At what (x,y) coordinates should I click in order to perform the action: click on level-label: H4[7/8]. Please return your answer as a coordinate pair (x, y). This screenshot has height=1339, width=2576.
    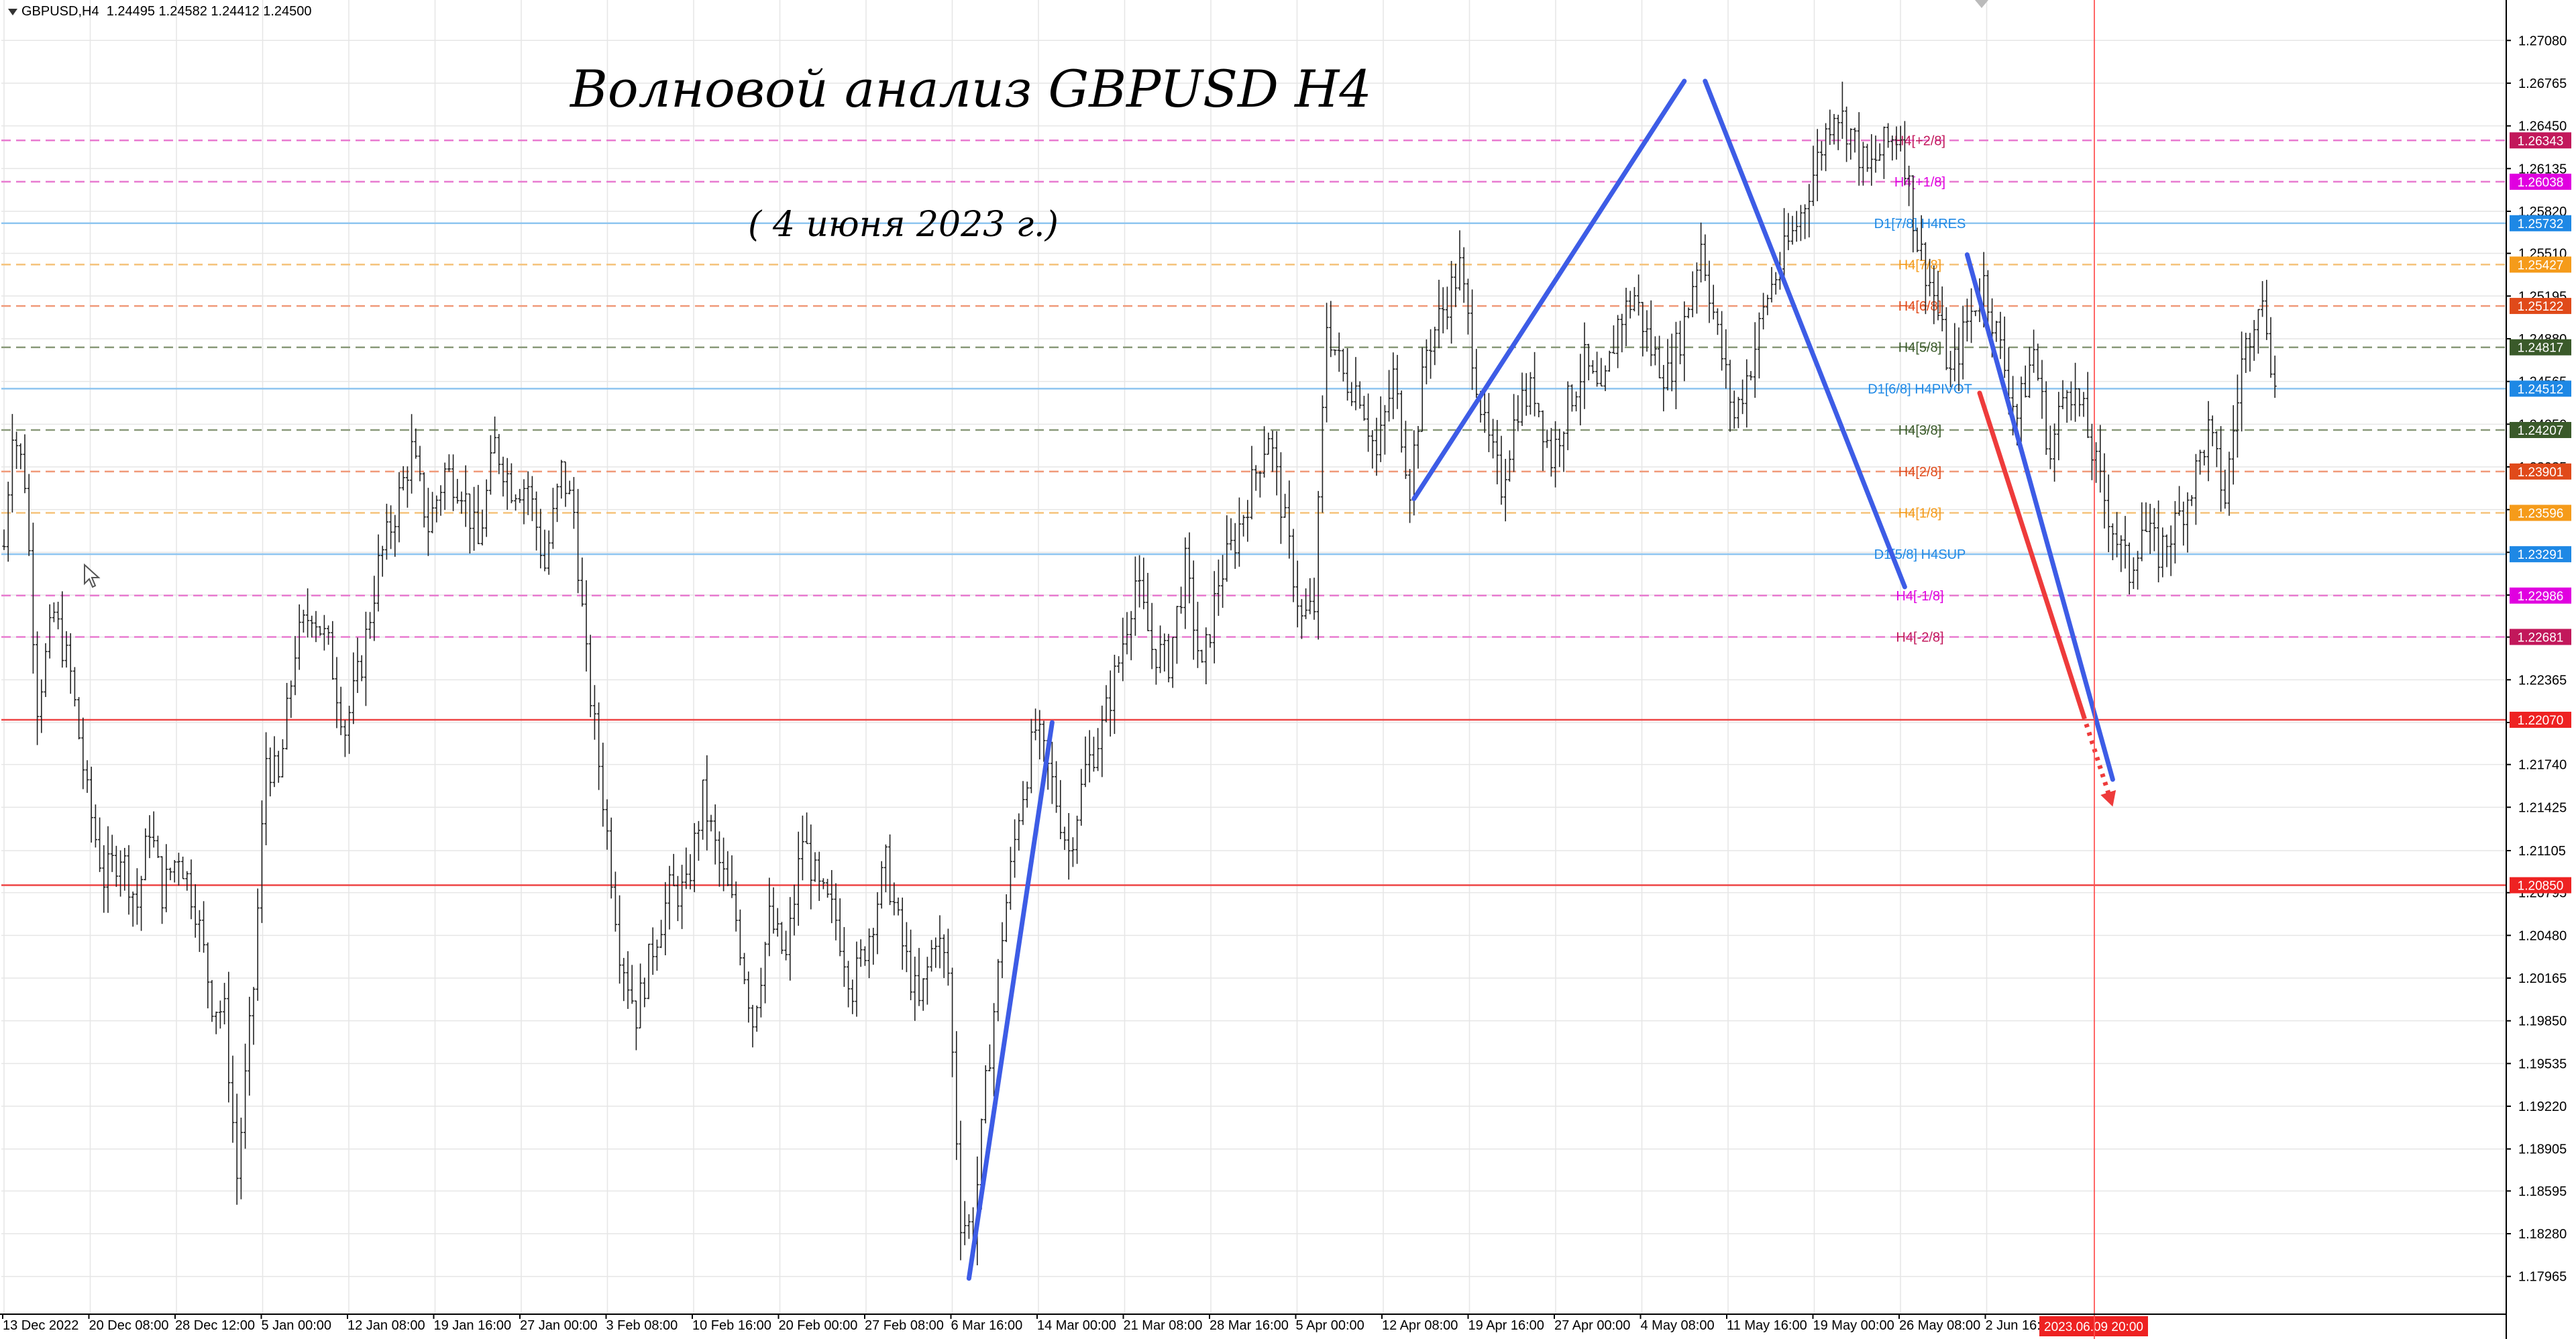
    Looking at the image, I should click on (1919, 265).